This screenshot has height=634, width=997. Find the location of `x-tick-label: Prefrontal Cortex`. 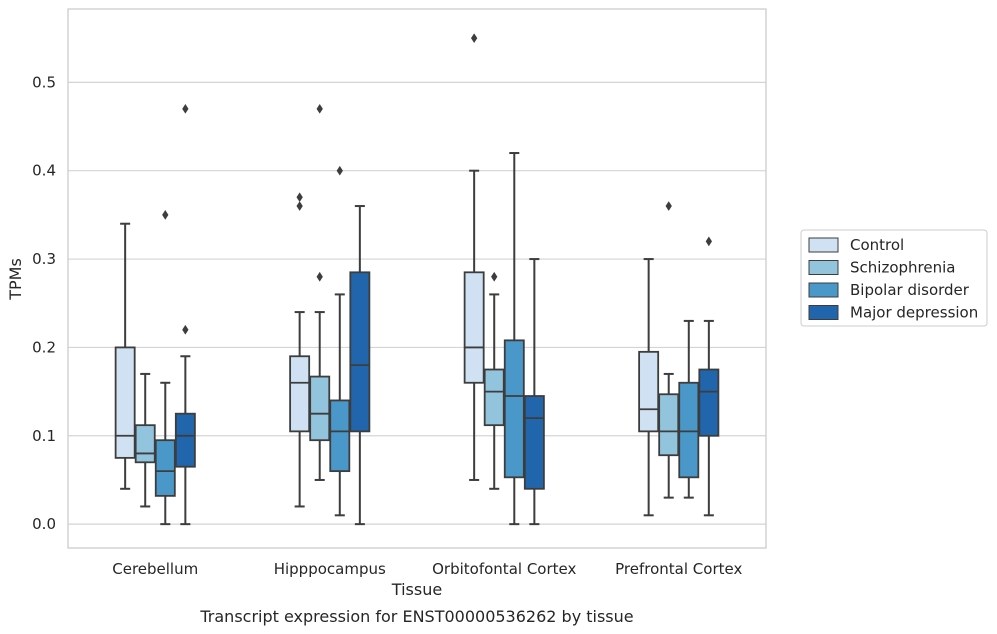

x-tick-label: Prefrontal Cortex is located at coordinates (678, 569).